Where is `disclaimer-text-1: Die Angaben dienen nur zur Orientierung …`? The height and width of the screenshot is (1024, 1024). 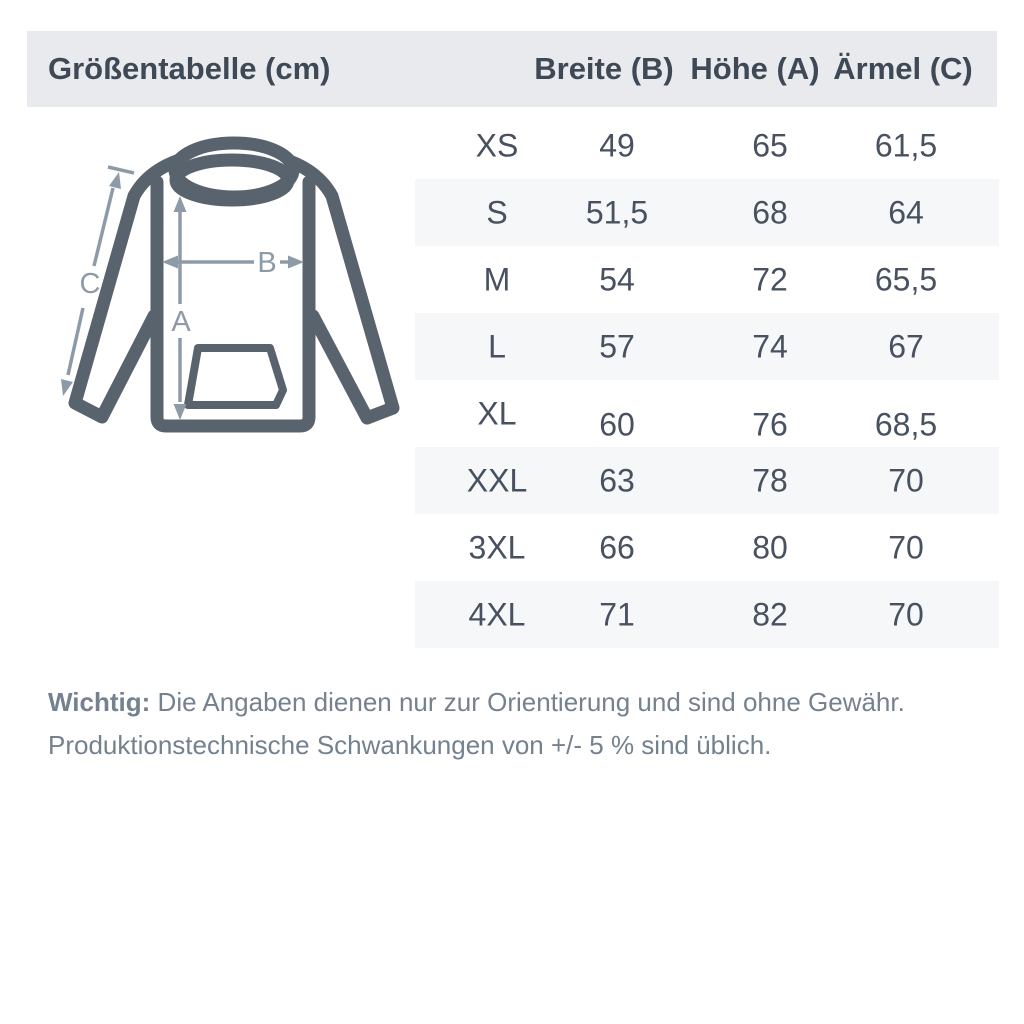 disclaimer-text-1: Die Angaben dienen nur zur Orientierung … is located at coordinates (531, 702).